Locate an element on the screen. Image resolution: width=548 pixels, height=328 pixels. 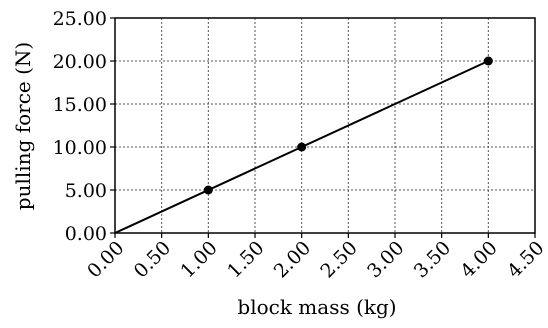
x-tick-label: 2.00 is located at coordinates (292, 259).